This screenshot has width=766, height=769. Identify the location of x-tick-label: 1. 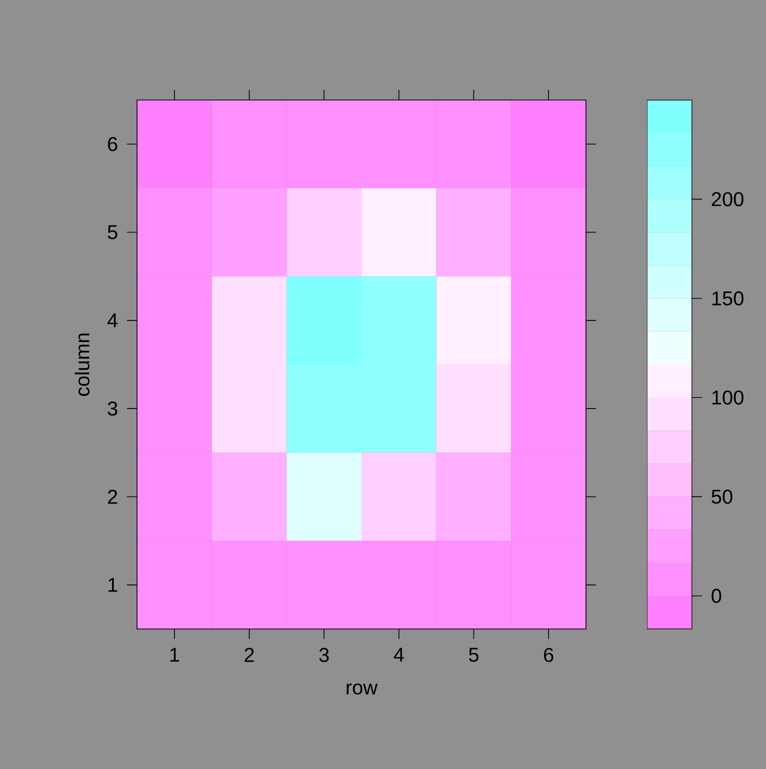
(174, 655).